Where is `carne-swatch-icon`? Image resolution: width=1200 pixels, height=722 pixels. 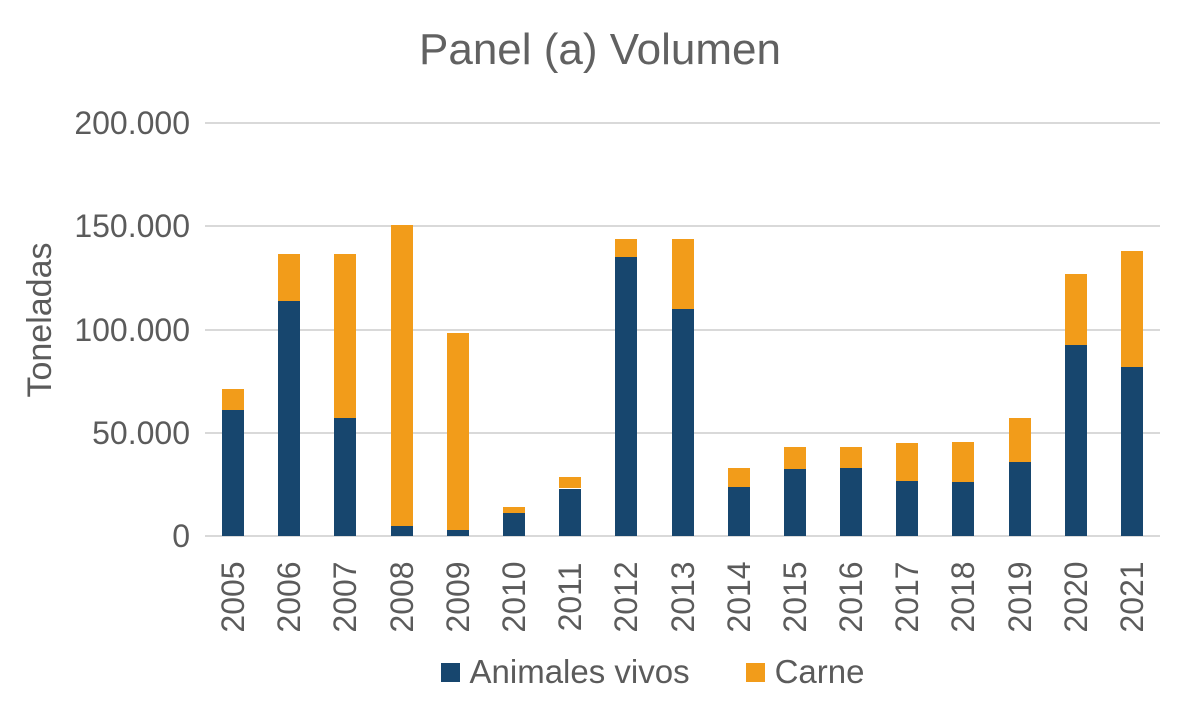 carne-swatch-icon is located at coordinates (755, 672).